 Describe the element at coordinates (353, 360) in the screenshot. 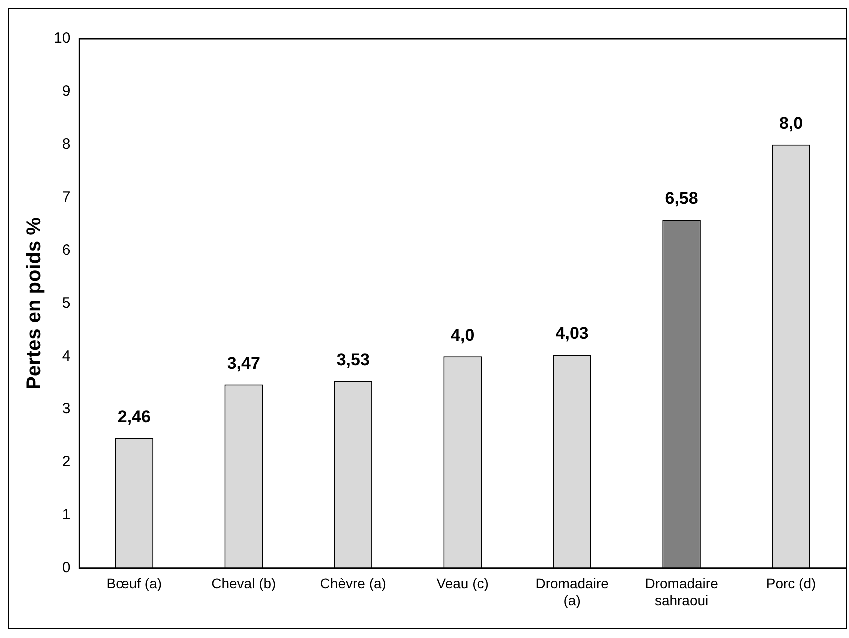

I see `data-label: 3,53` at that location.